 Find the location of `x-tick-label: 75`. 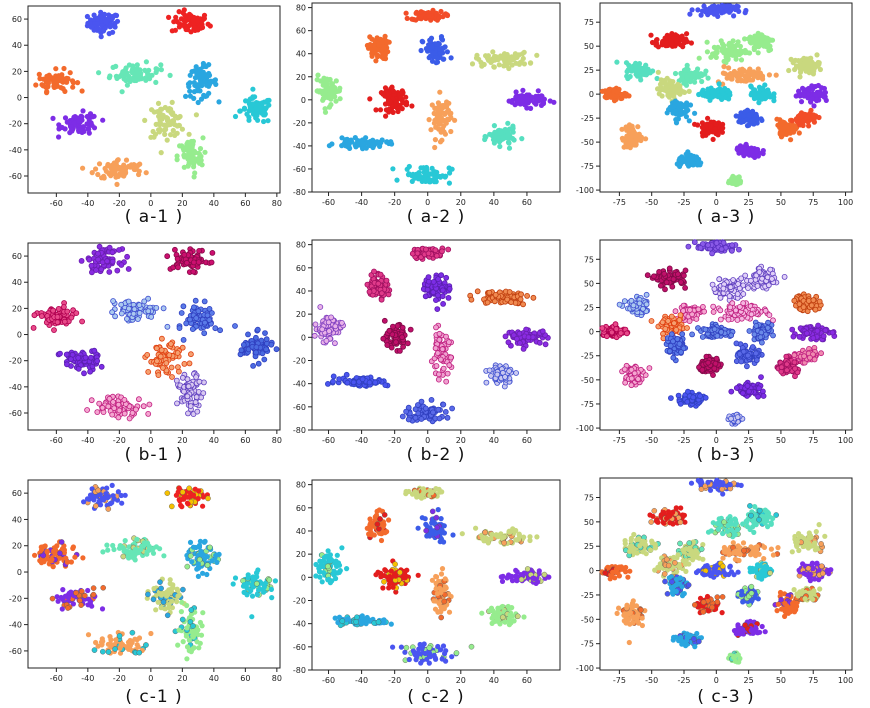

x-tick-label: 75 is located at coordinates (813, 202).